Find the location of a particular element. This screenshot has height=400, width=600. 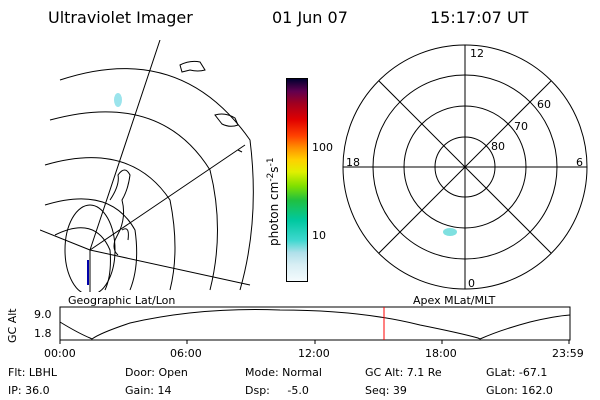

instrument-title: Ultraviolet Imager is located at coordinates (120, 17).